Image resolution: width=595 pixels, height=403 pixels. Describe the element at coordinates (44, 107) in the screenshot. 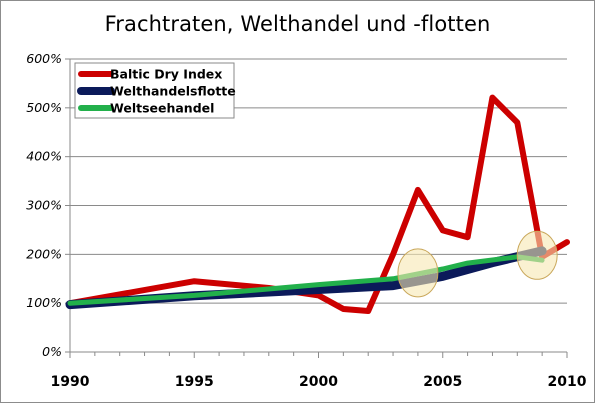

I see `y-tick-label: 500%` at that location.